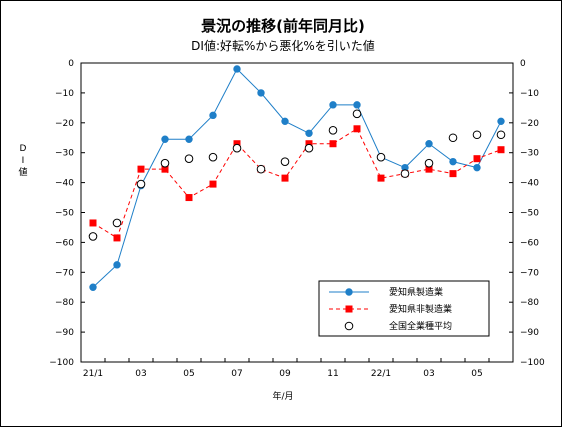 The height and width of the screenshot is (427, 562). I want to click on legend-label: 愛知県製造業, so click(416, 292).